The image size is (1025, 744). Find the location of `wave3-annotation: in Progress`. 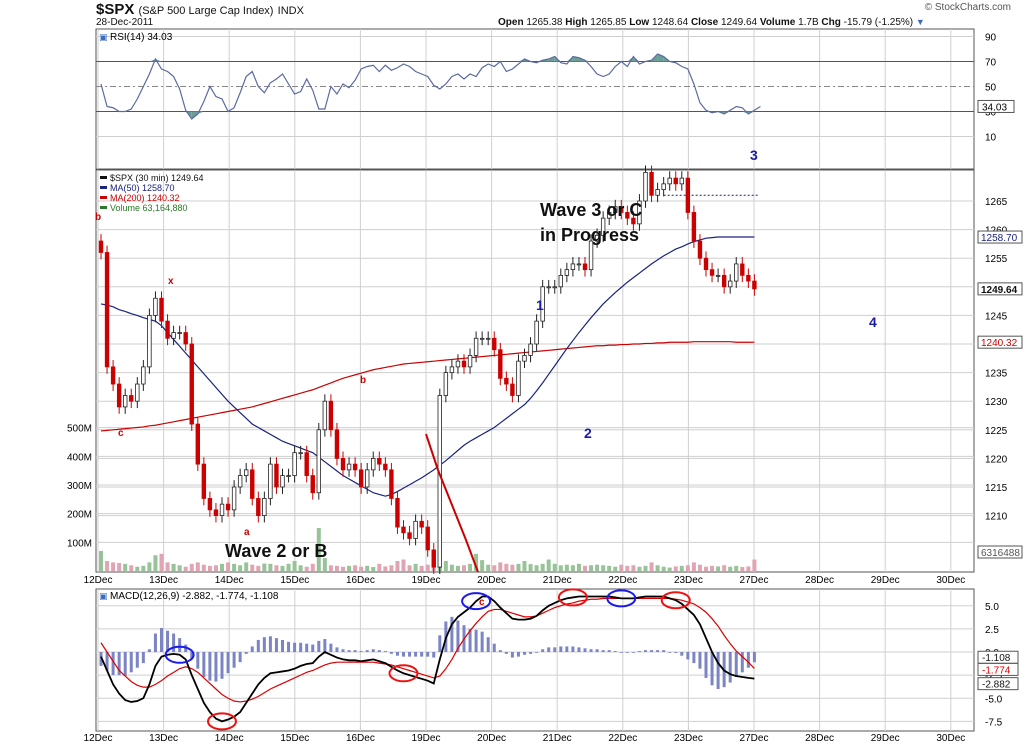

wave3-annotation: in Progress is located at coordinates (589, 235).